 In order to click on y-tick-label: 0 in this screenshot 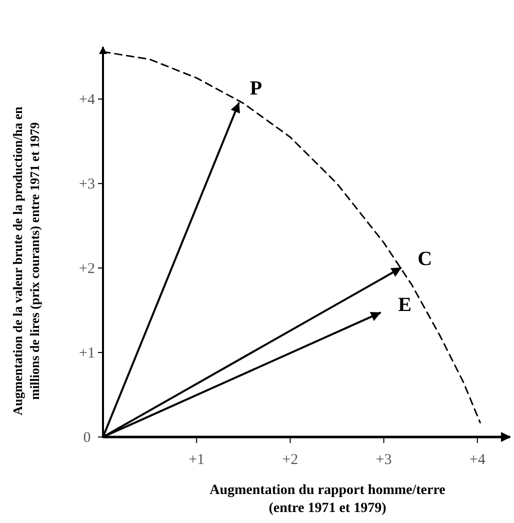, I will do `click(87, 438)`.